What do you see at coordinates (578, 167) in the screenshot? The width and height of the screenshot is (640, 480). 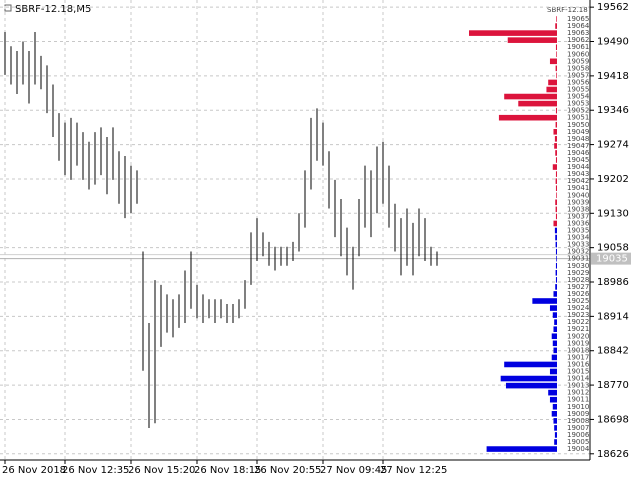 I see `dom-price: 19044` at bounding box center [578, 167].